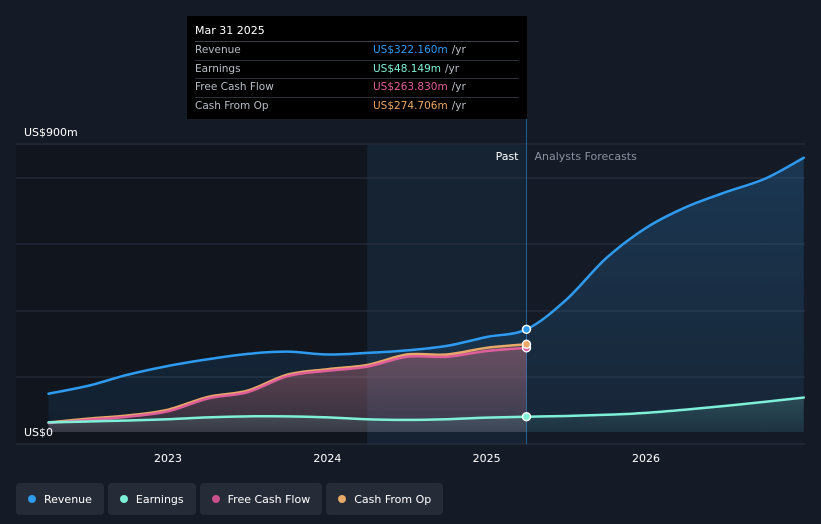 The image size is (821, 524). I want to click on tooltip-value: US$322.160m, so click(410, 50).